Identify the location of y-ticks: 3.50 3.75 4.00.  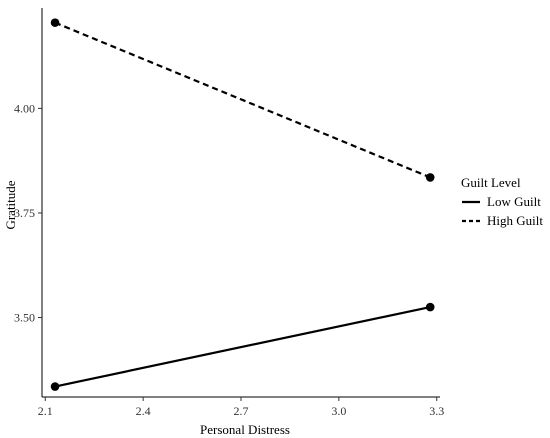
(28, 213).